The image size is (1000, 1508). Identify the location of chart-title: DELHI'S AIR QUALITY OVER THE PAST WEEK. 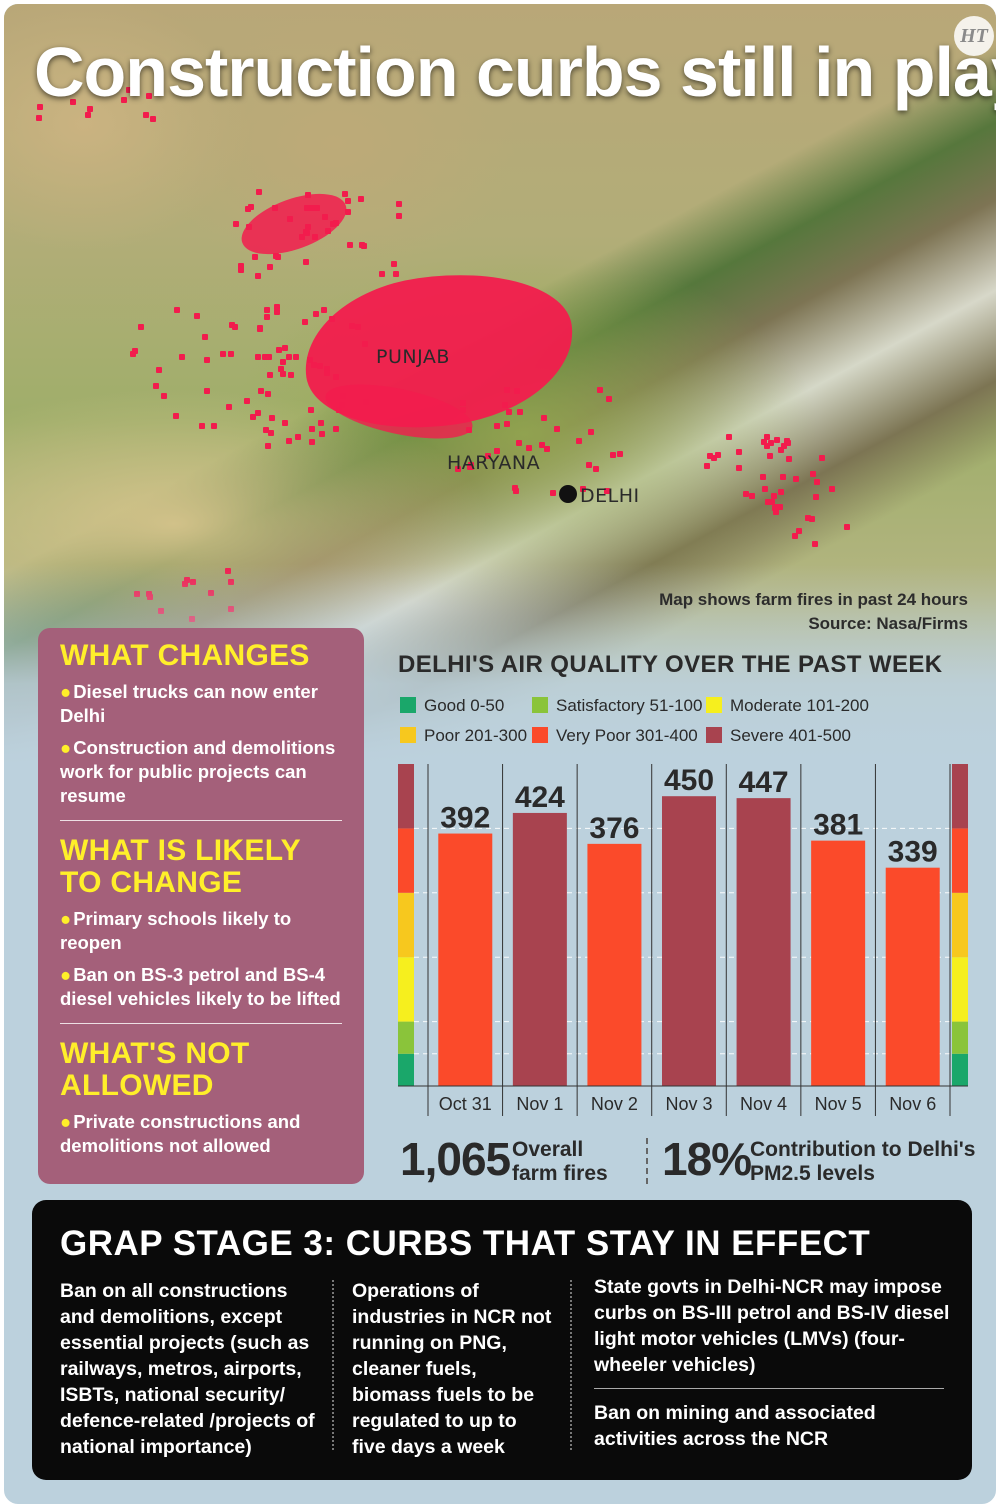
(670, 664).